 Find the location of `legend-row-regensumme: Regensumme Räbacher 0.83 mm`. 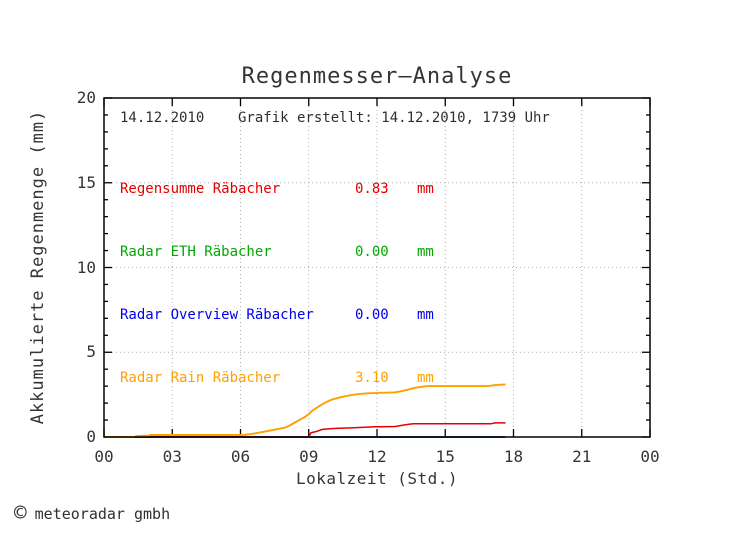

legend-row-regensumme: Regensumme Räbacher 0.83 mm is located at coordinates (277, 189).